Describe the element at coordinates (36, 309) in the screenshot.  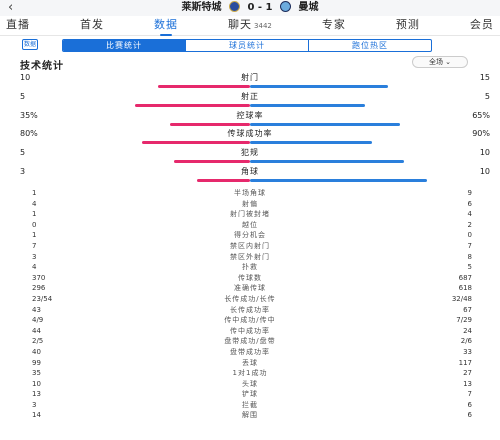
I see `home-value: 43` at that location.